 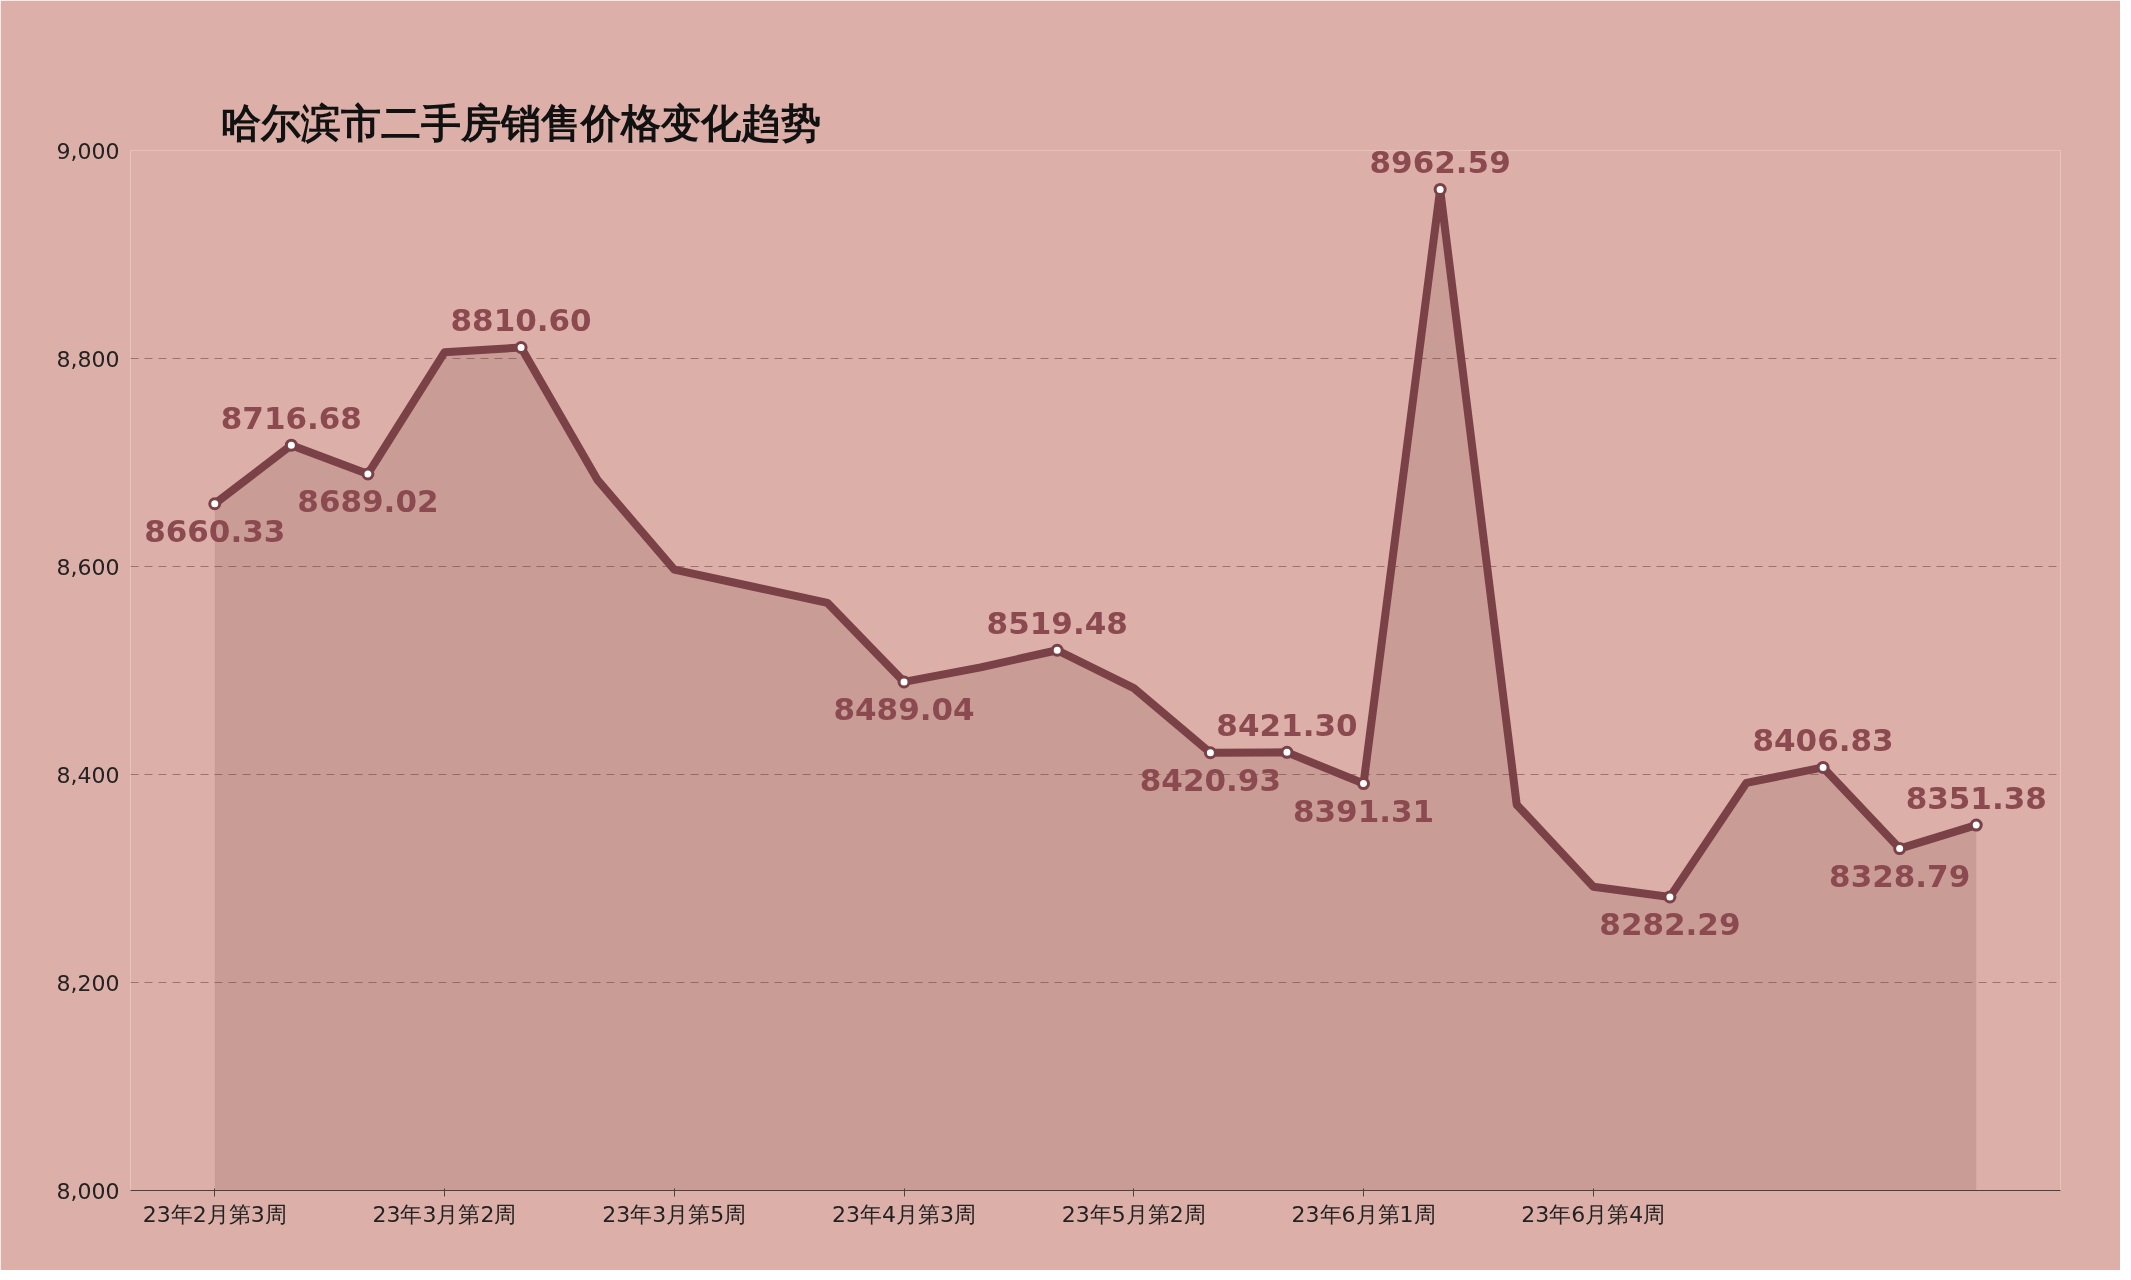 What do you see at coordinates (88, 151) in the screenshot?
I see `y-tick-label: 9,000` at bounding box center [88, 151].